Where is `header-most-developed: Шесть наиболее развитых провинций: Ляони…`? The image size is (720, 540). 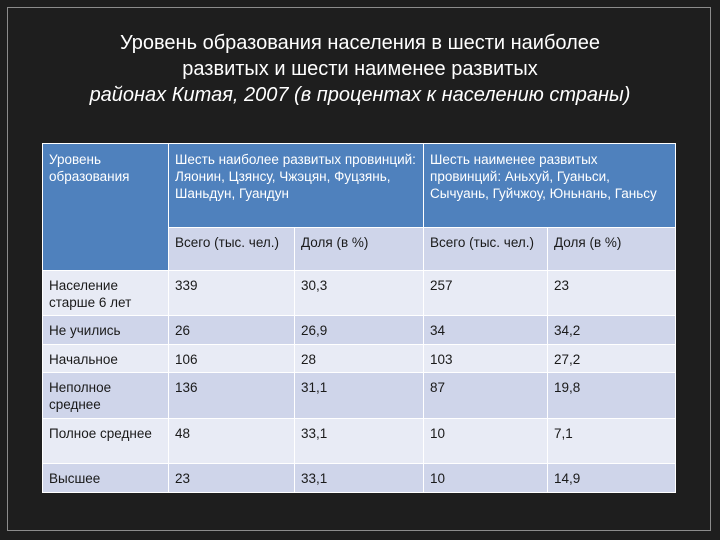
header-most-developed: Шесть наиболее развитых провинций: Ляони… is located at coordinates (296, 185).